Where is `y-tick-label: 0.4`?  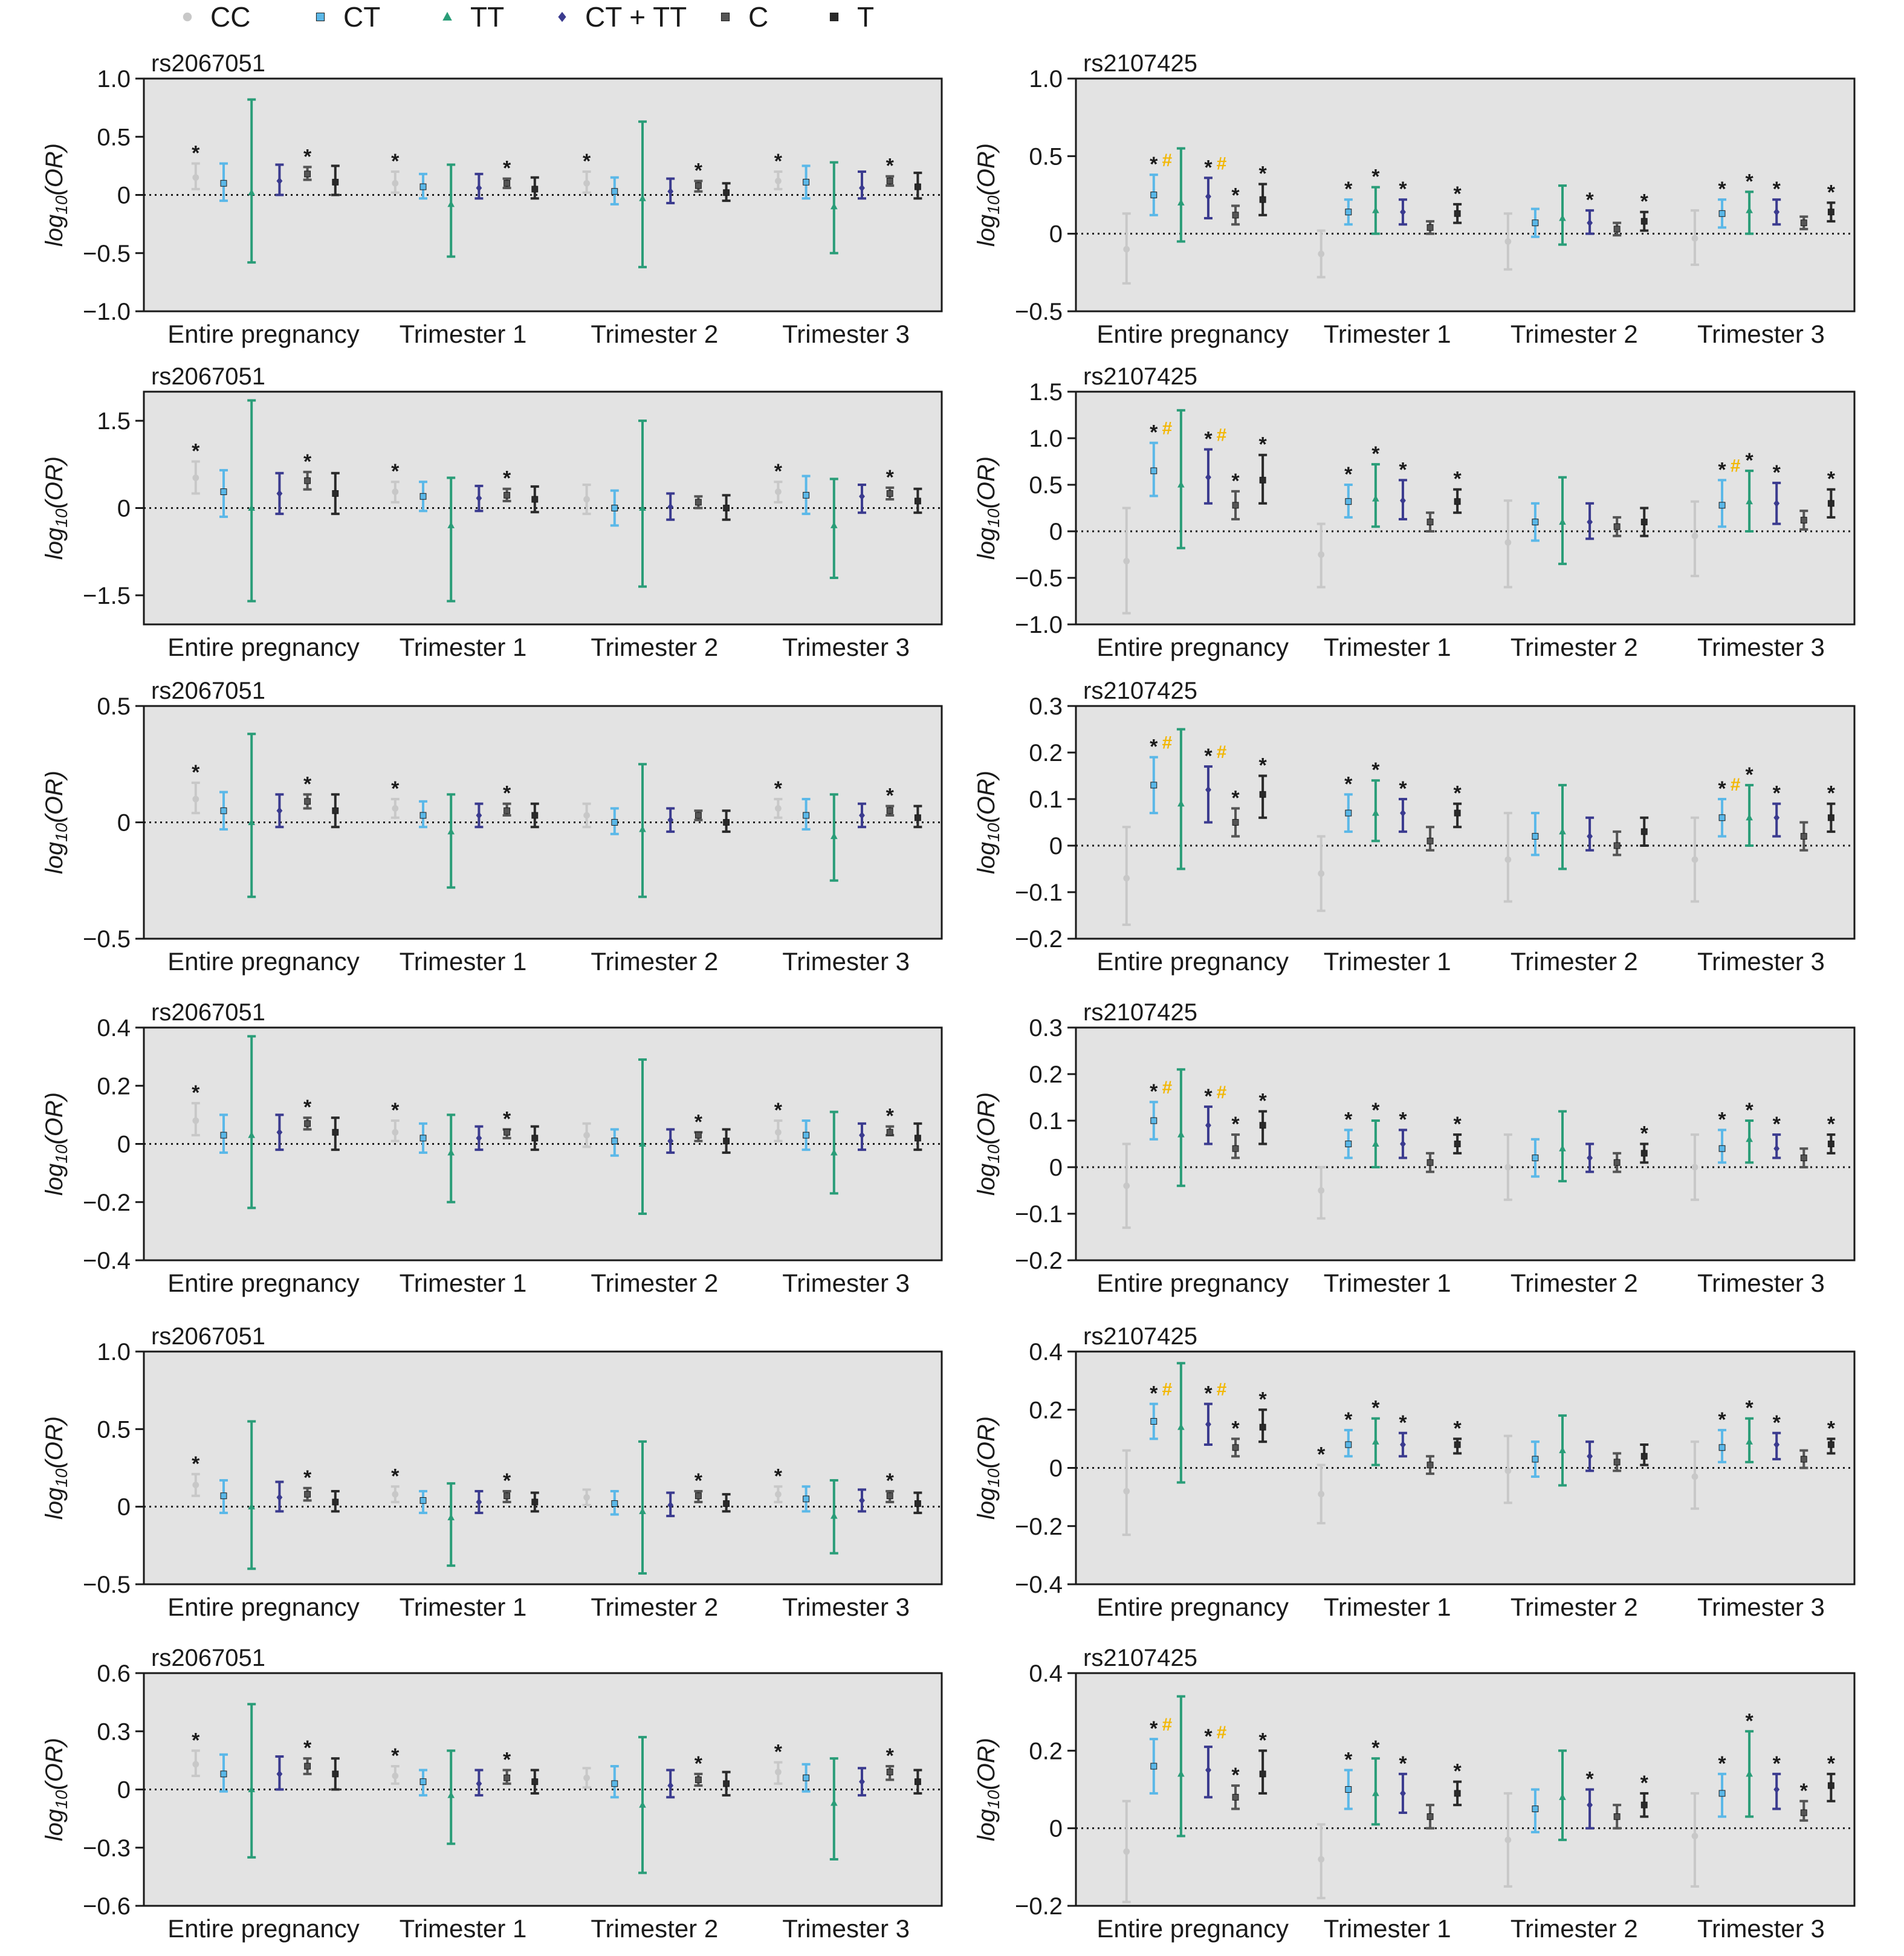
y-tick-label: 0.4 is located at coordinates (1046, 1352).